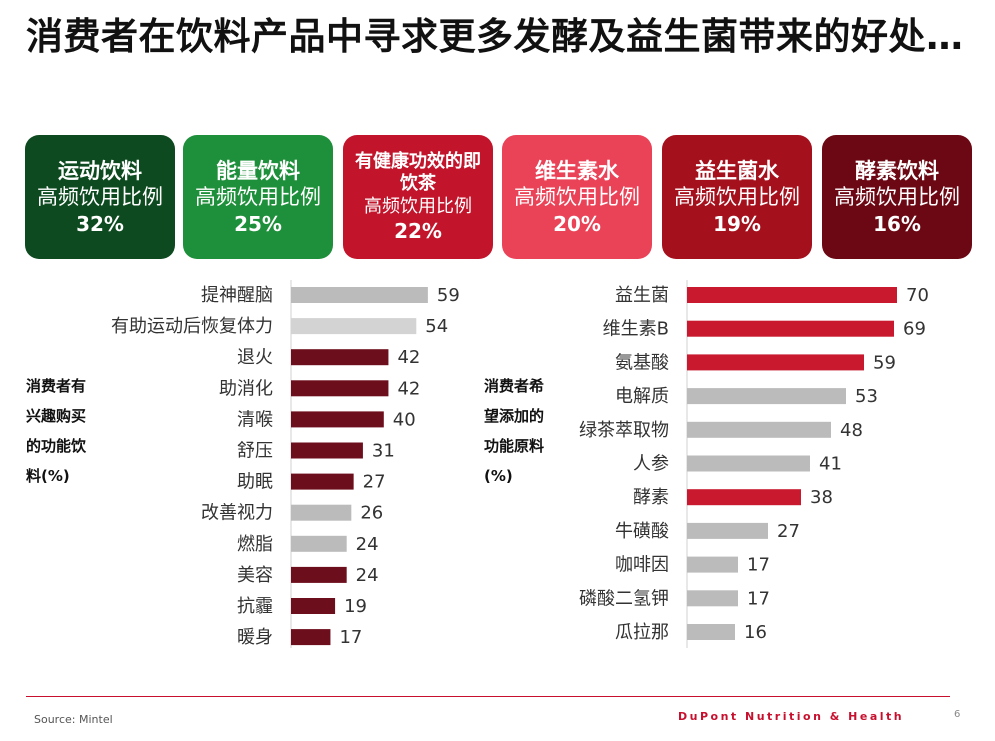 Image resolution: width=995 pixels, height=741 pixels. What do you see at coordinates (255, 575) in the screenshot?
I see `category-label: 美容` at bounding box center [255, 575].